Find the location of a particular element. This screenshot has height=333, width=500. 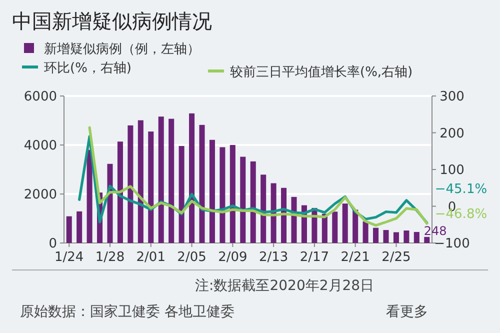

x-tick-label: 2/17 is located at coordinates (315, 257).